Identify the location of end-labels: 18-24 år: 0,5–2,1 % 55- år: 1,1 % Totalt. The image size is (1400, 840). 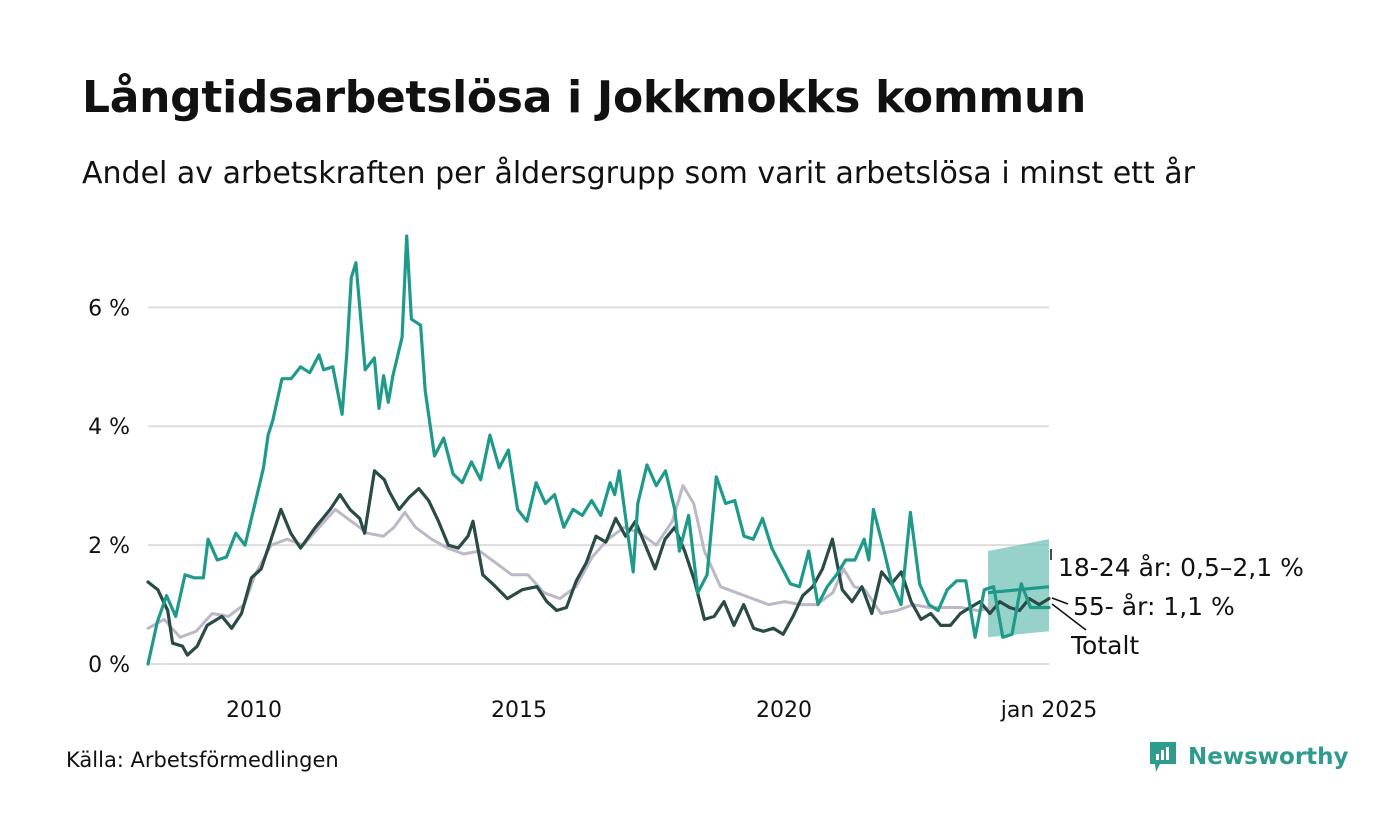
(1177, 604).